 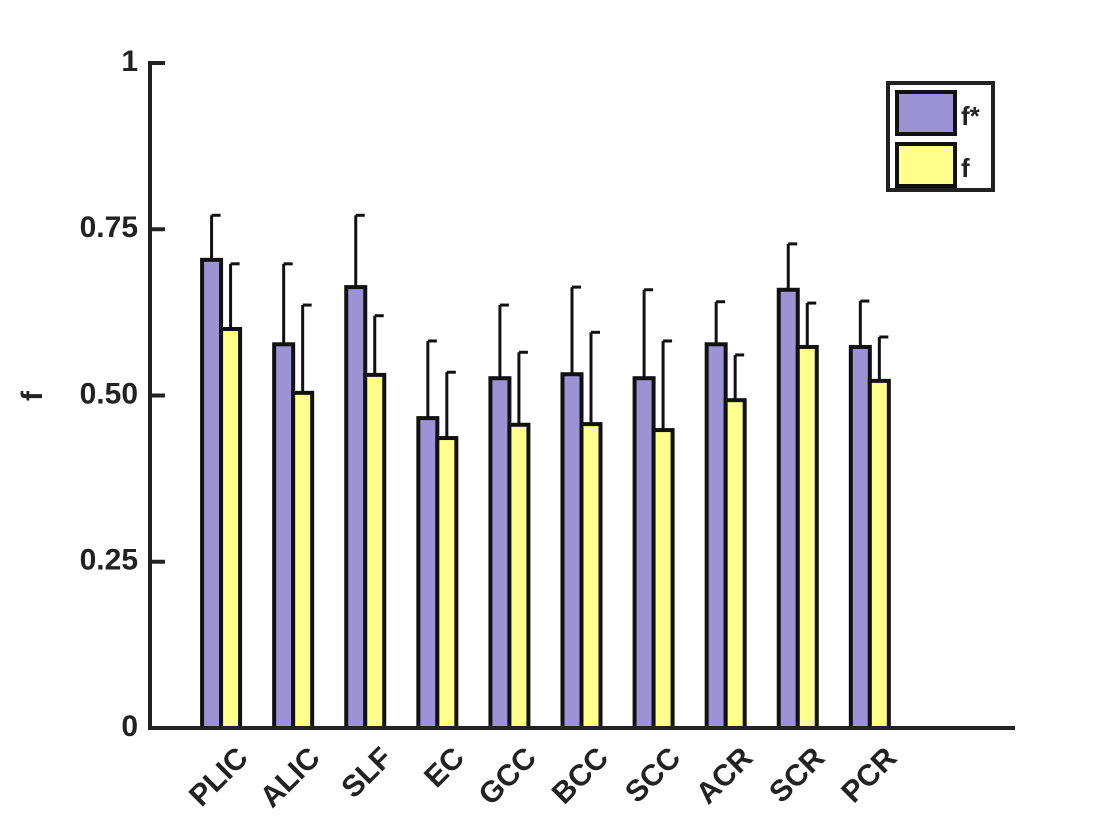 What do you see at coordinates (366, 772) in the screenshot?
I see `x-tick-label: SLF` at bounding box center [366, 772].